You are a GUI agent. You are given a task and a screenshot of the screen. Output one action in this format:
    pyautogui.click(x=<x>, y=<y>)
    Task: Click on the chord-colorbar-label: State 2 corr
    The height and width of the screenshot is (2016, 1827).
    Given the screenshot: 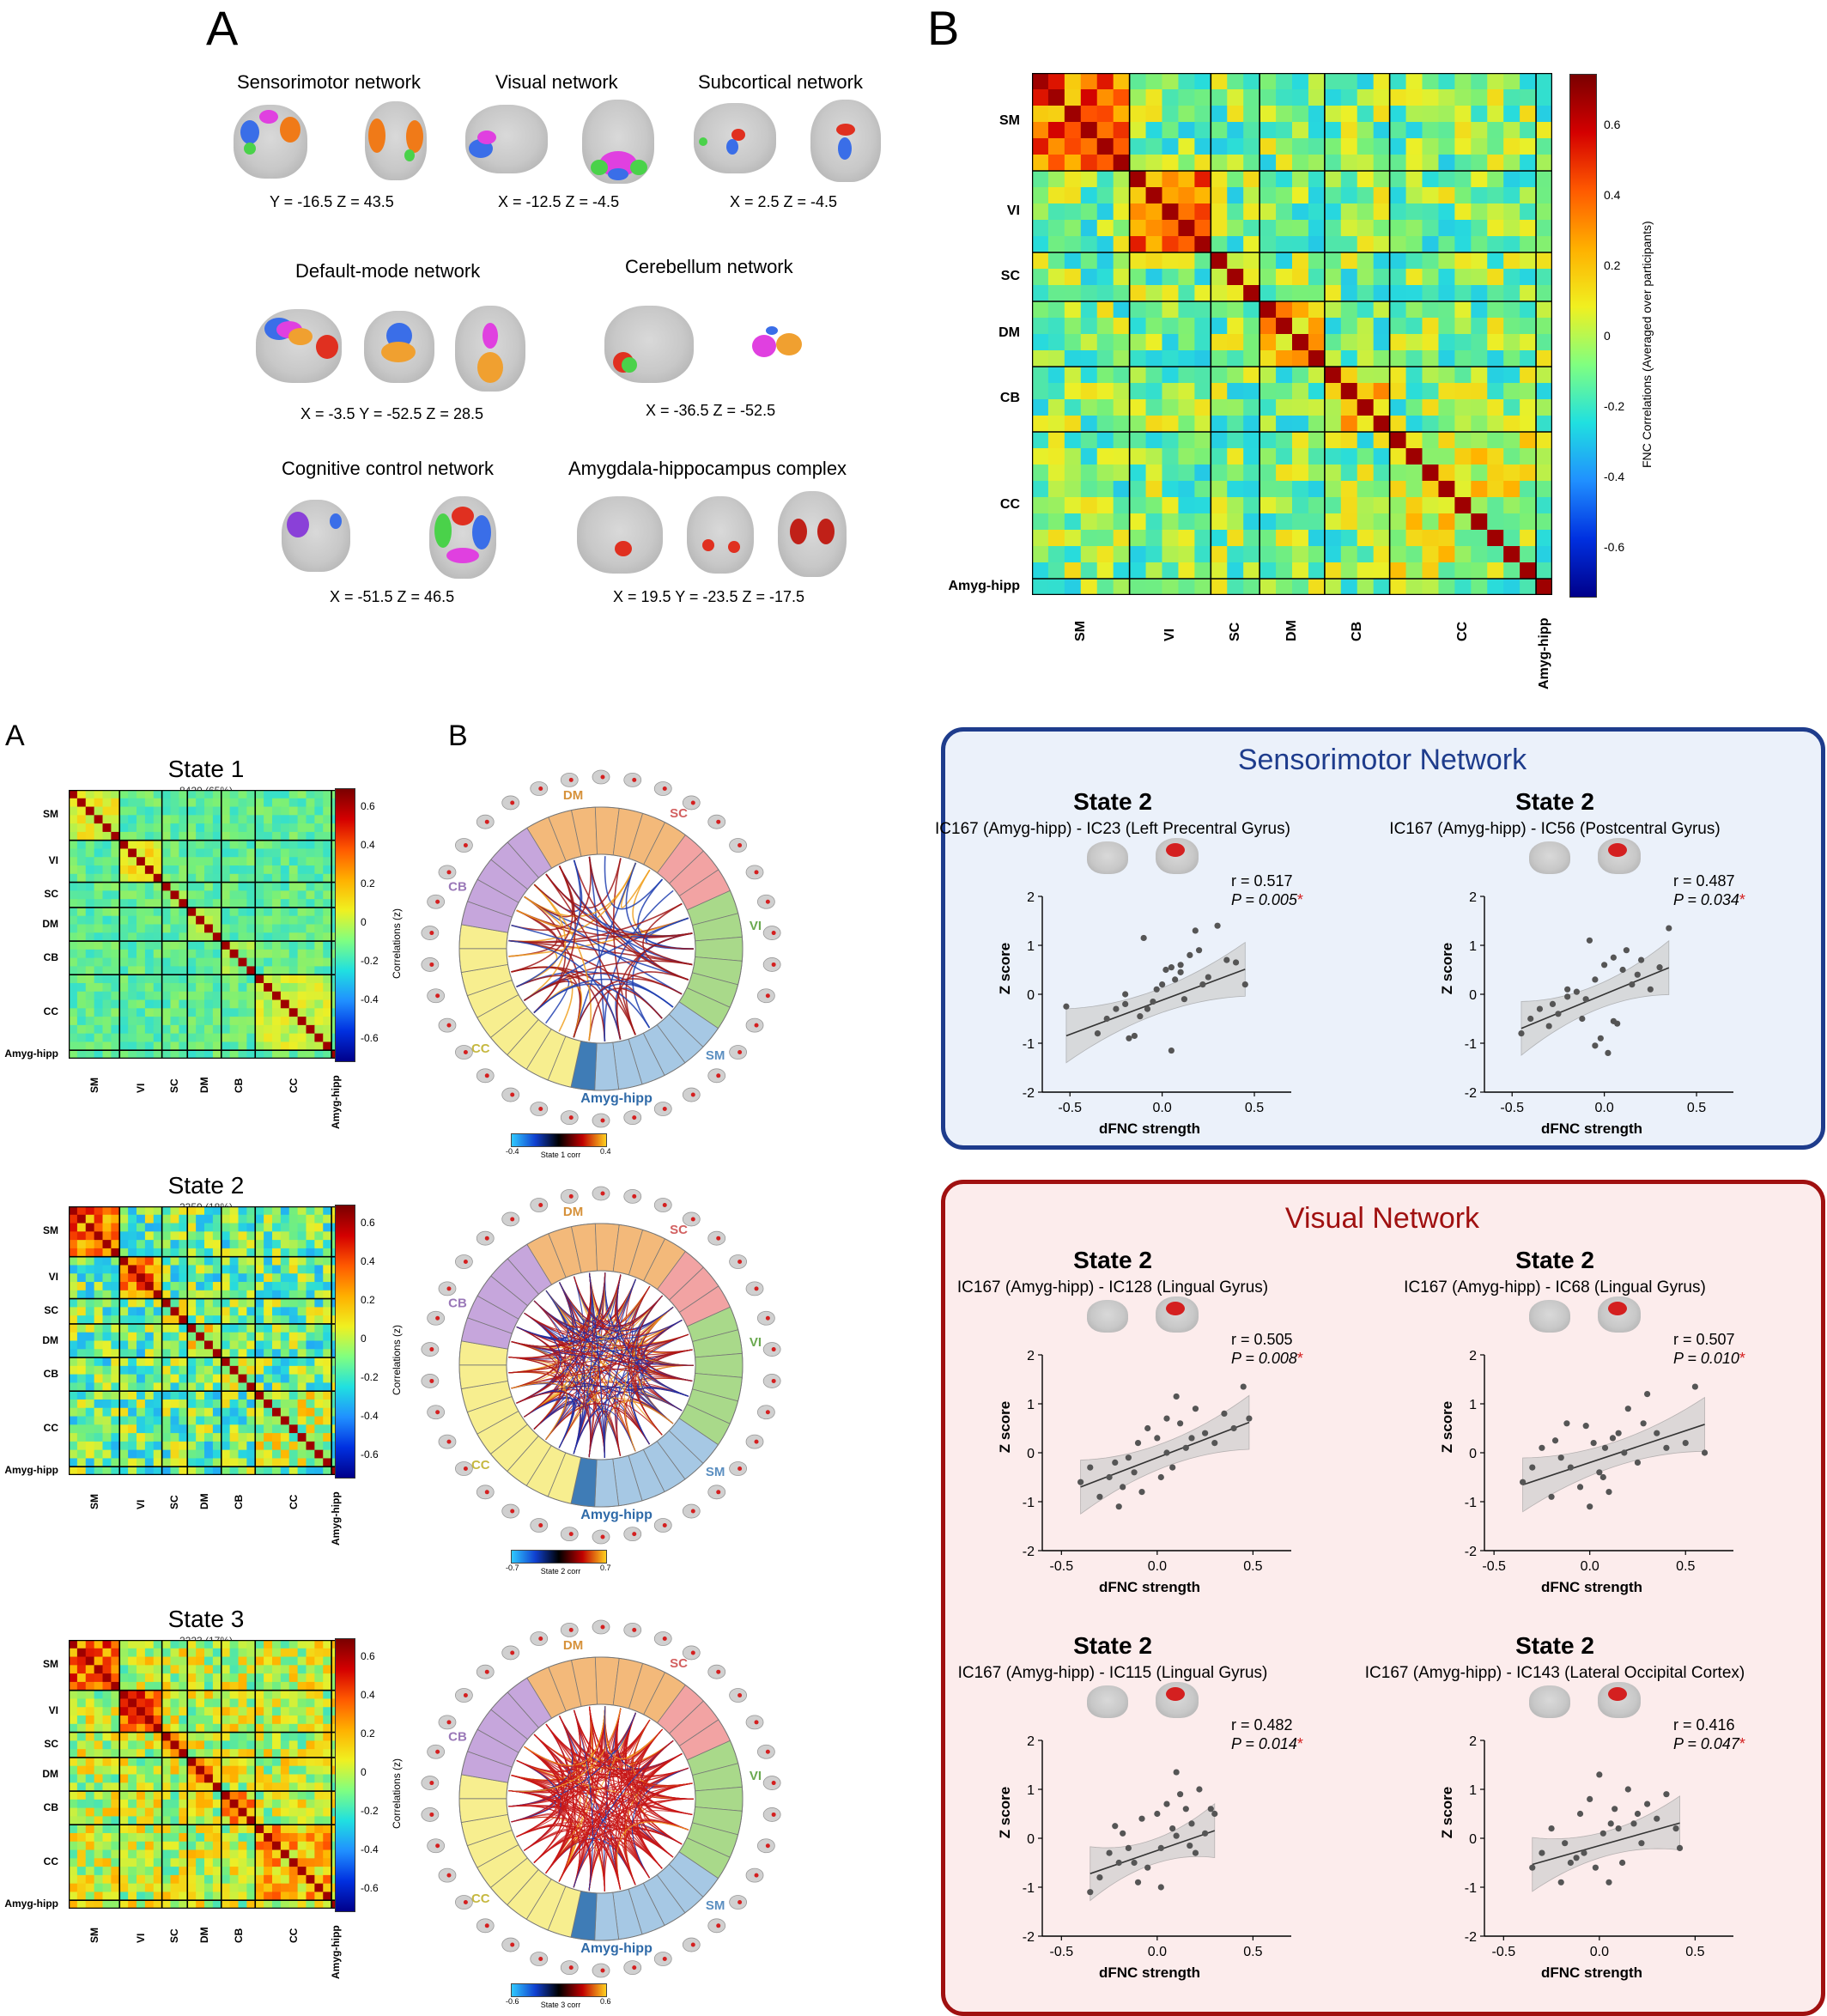 What is the action you would take?
    pyautogui.click(x=560, y=1572)
    